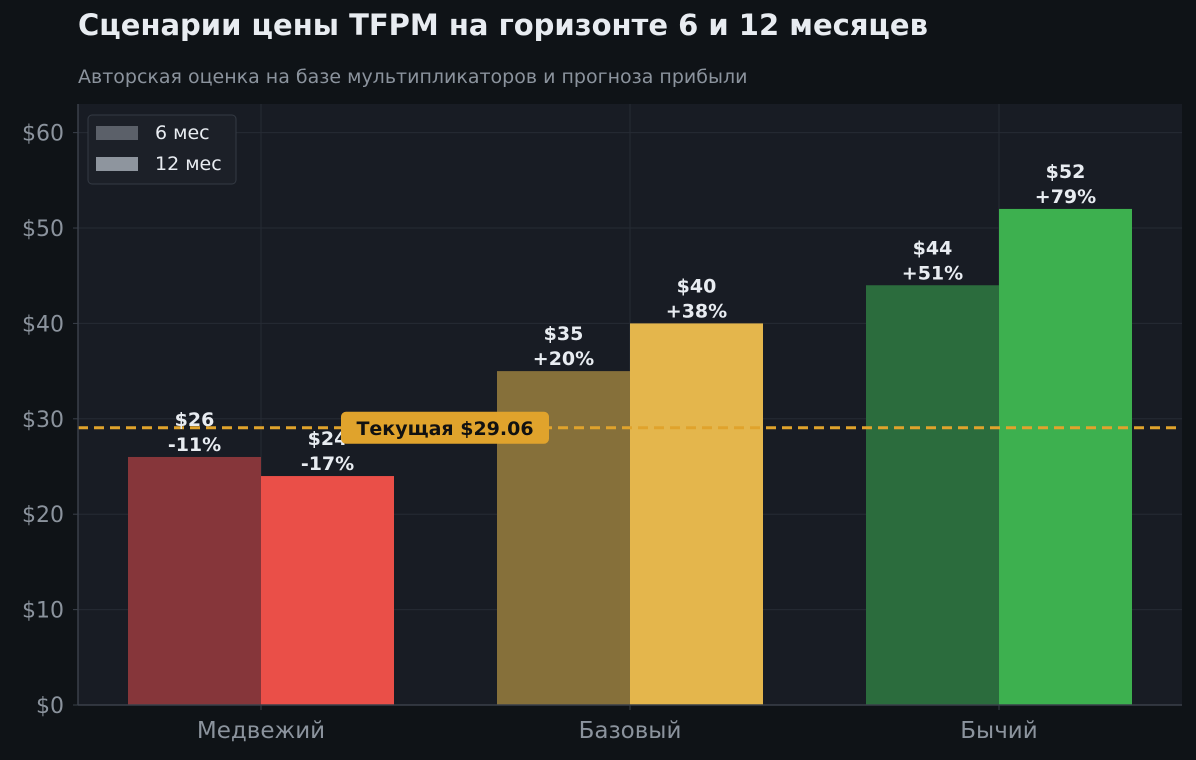  Describe the element at coordinates (261, 731) in the screenshot. I see `x-category-label: Медвежий` at that location.